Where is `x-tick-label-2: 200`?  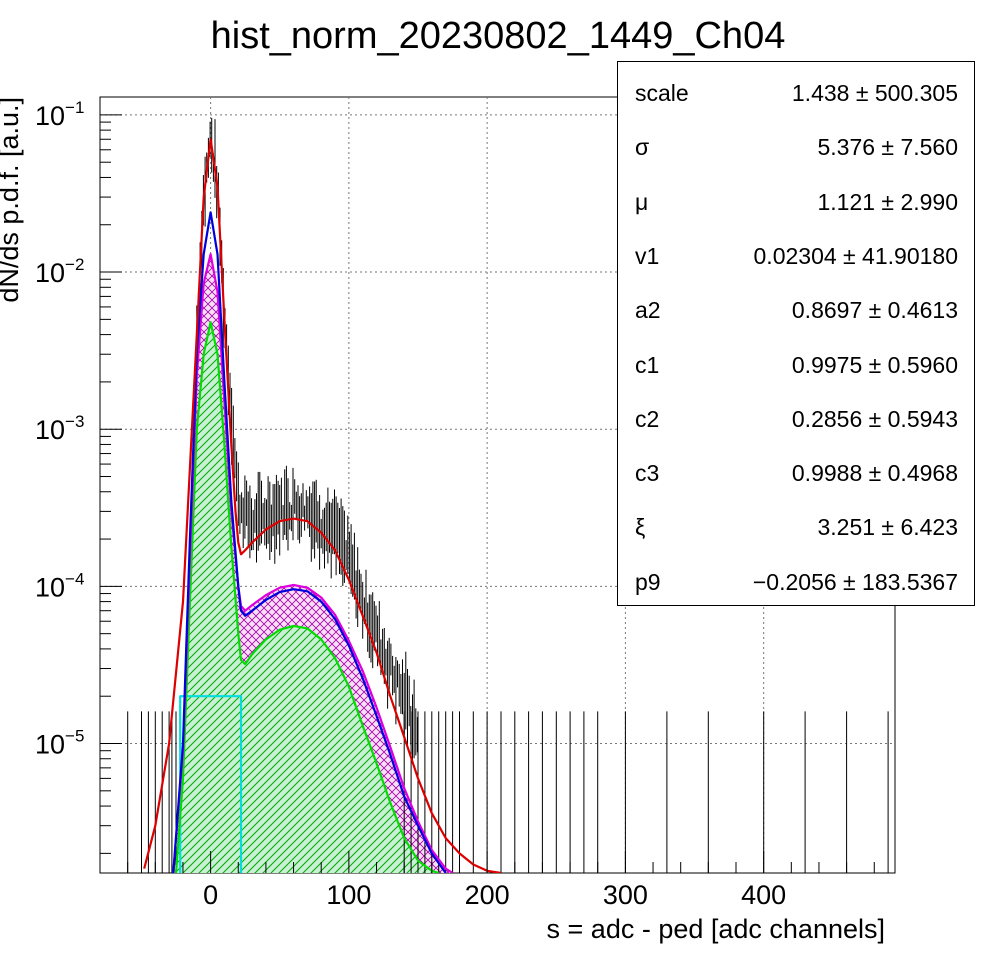
x-tick-label-2: 200 is located at coordinates (487, 895).